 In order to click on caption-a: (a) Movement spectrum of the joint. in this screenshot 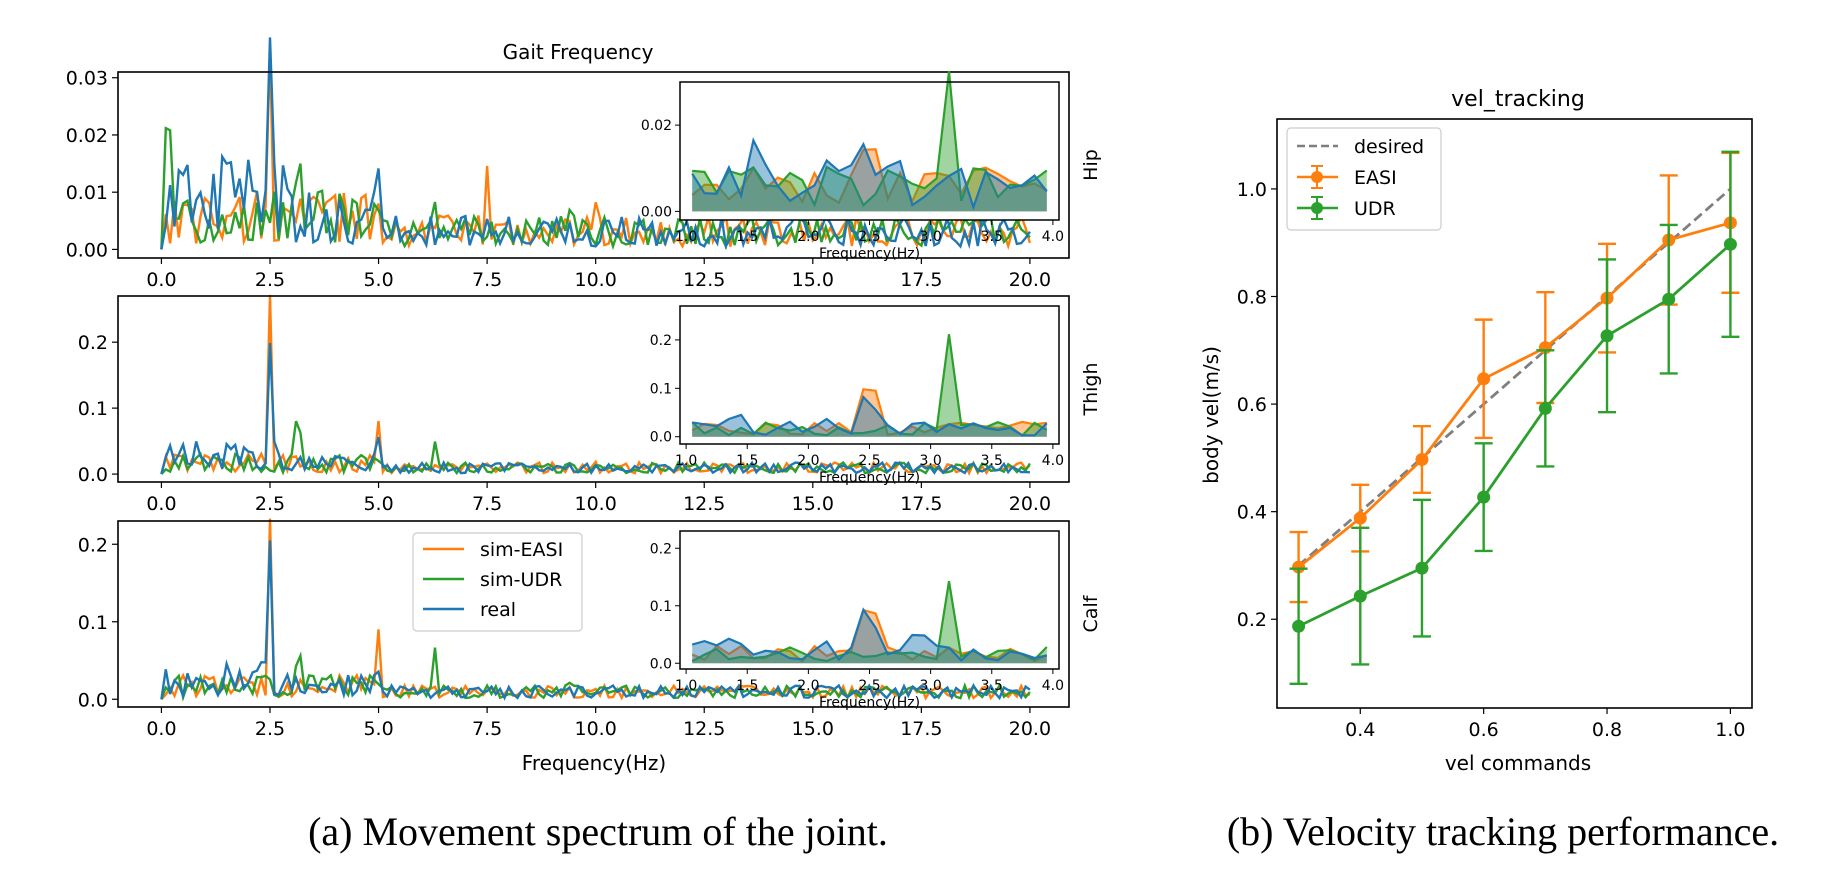, I will do `click(598, 831)`.